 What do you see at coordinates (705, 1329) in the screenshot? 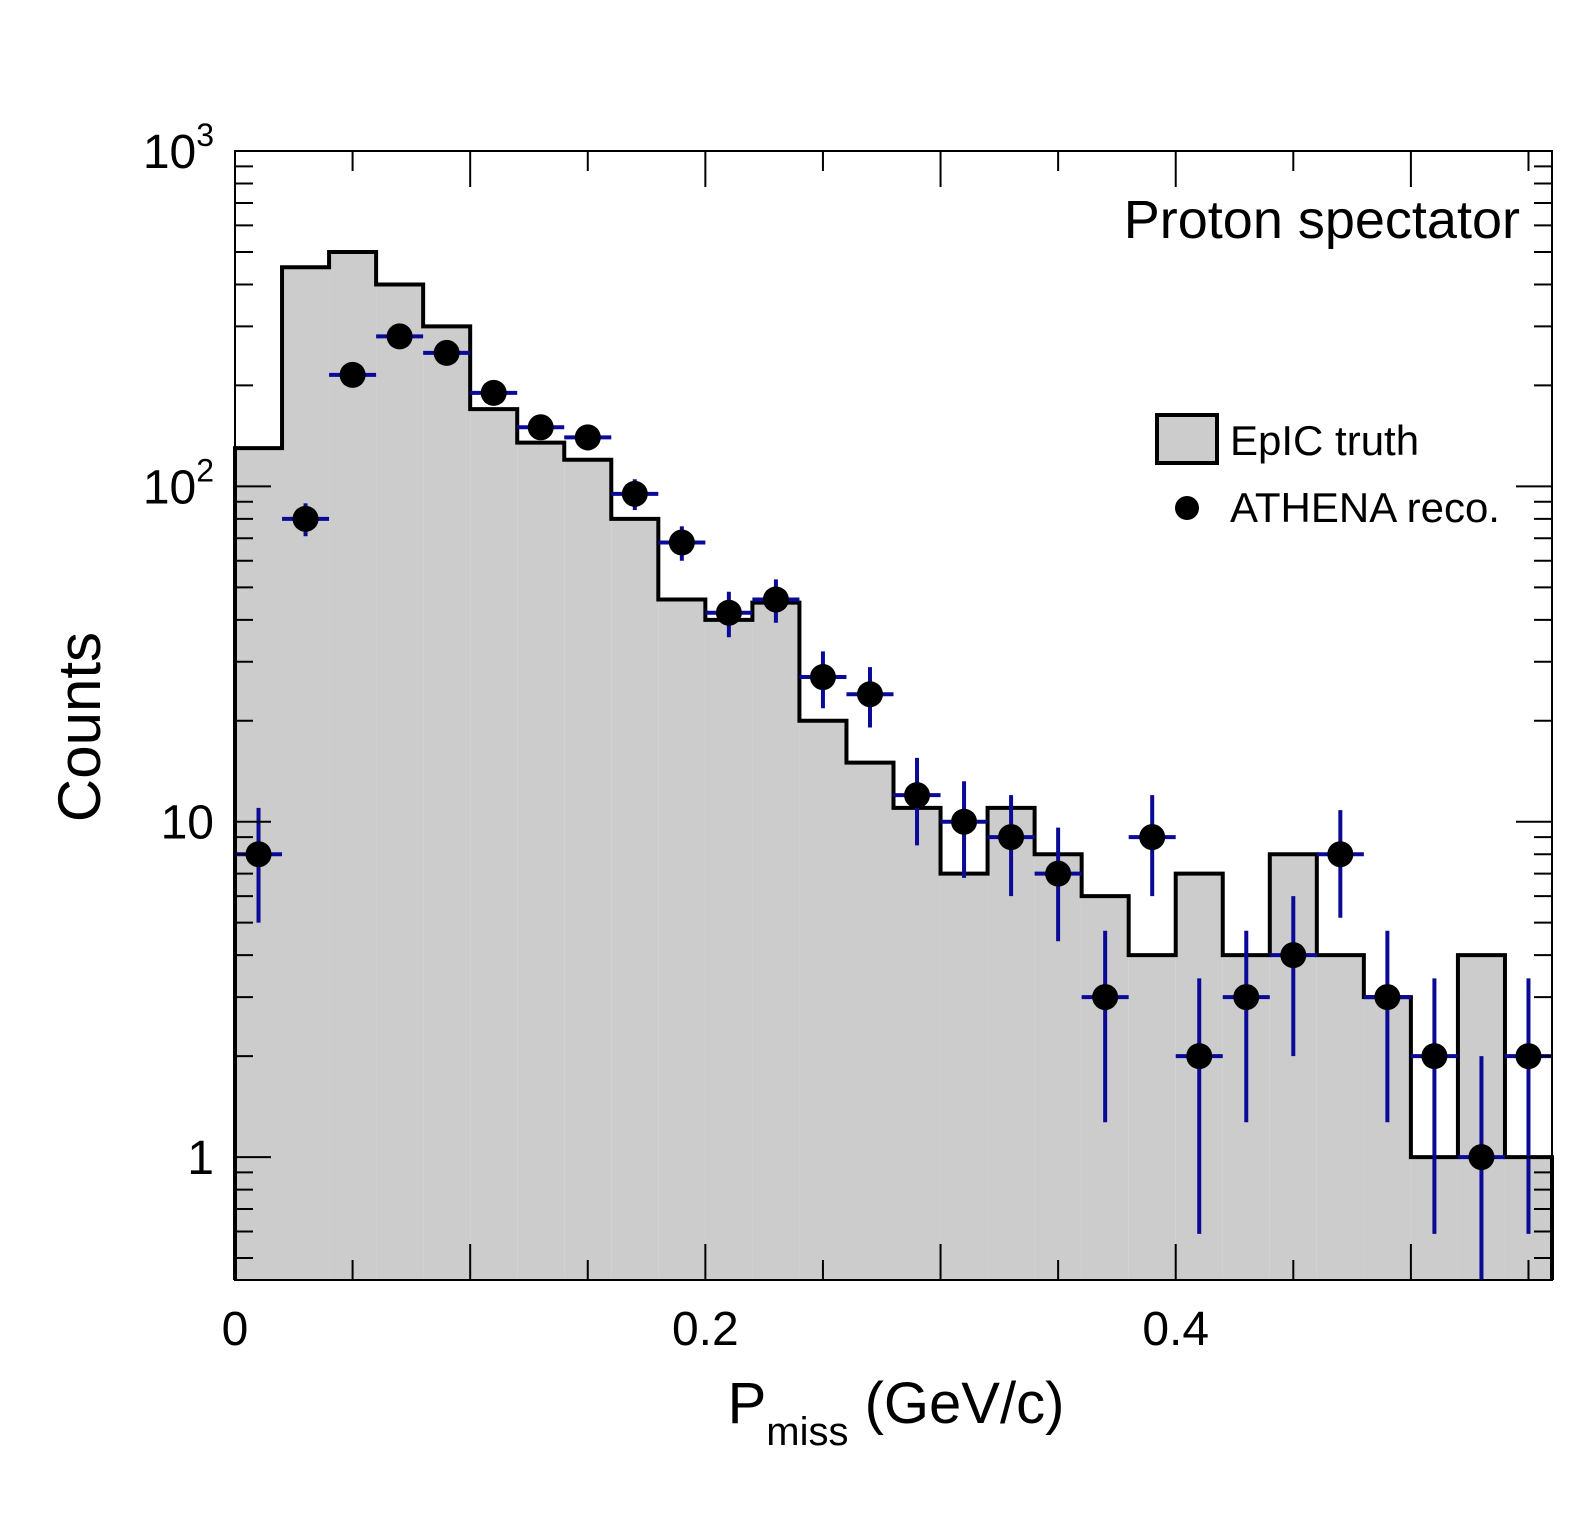
I see `x-tick-label: 0.2` at bounding box center [705, 1329].